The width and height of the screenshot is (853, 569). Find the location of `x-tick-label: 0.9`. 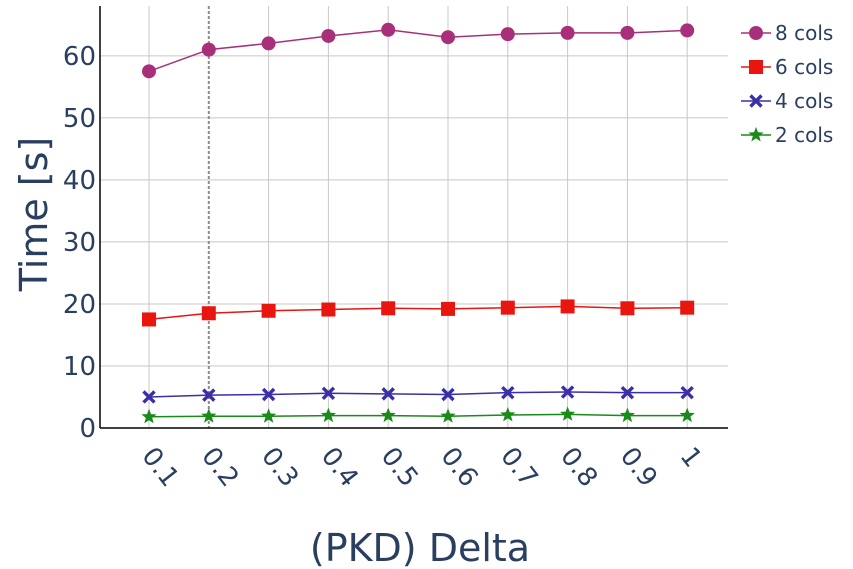

x-tick-label: 0.9 is located at coordinates (638, 467).